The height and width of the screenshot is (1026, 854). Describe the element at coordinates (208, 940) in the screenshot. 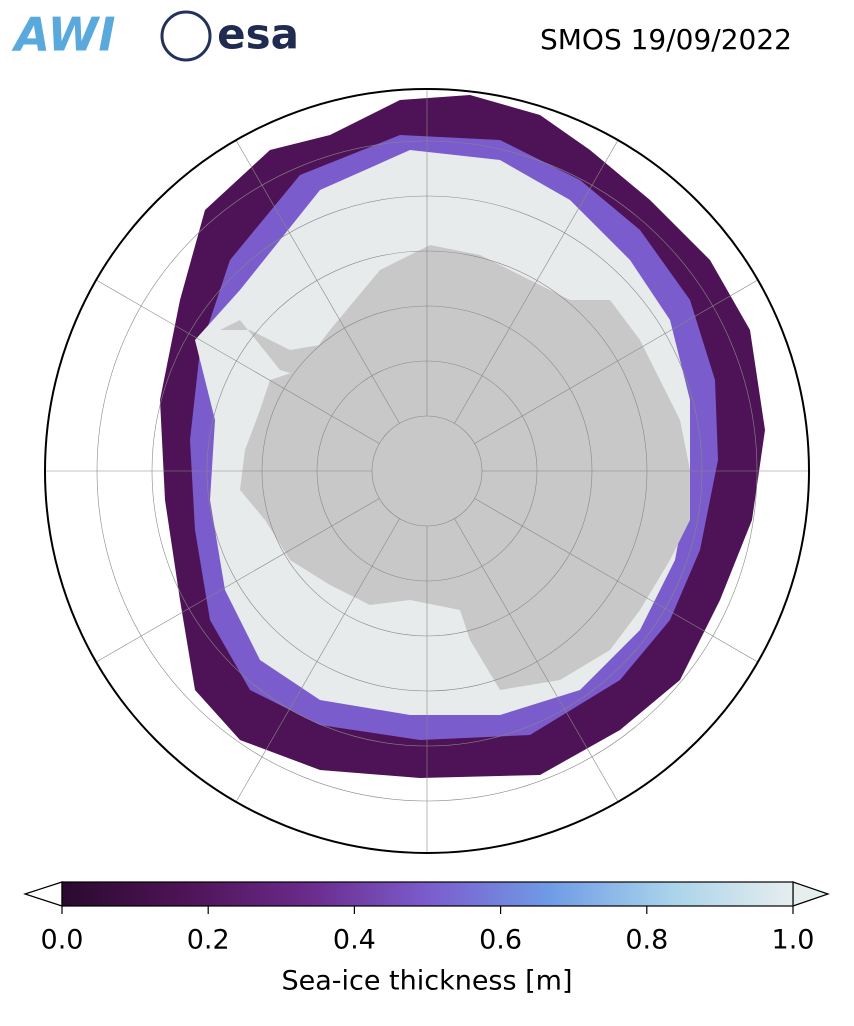

I see `colorbar-tick-label: 0.2` at that location.